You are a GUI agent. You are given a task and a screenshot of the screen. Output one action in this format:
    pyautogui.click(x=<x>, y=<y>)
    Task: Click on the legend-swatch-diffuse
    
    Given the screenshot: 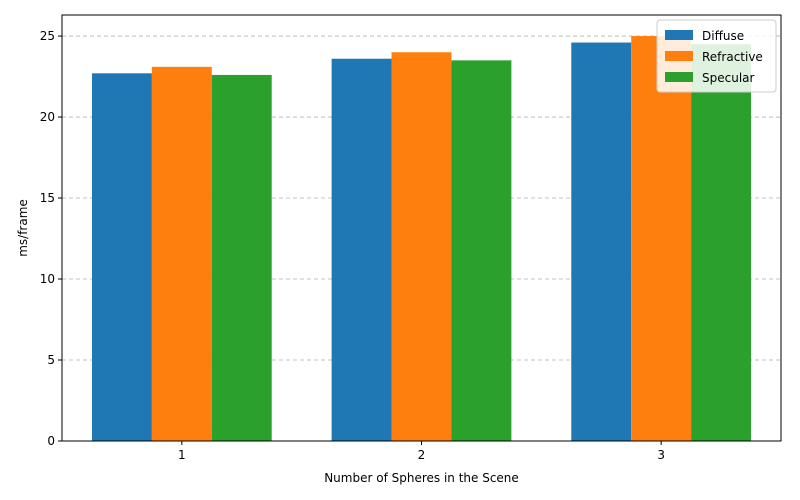 What is the action you would take?
    pyautogui.click(x=679, y=35)
    